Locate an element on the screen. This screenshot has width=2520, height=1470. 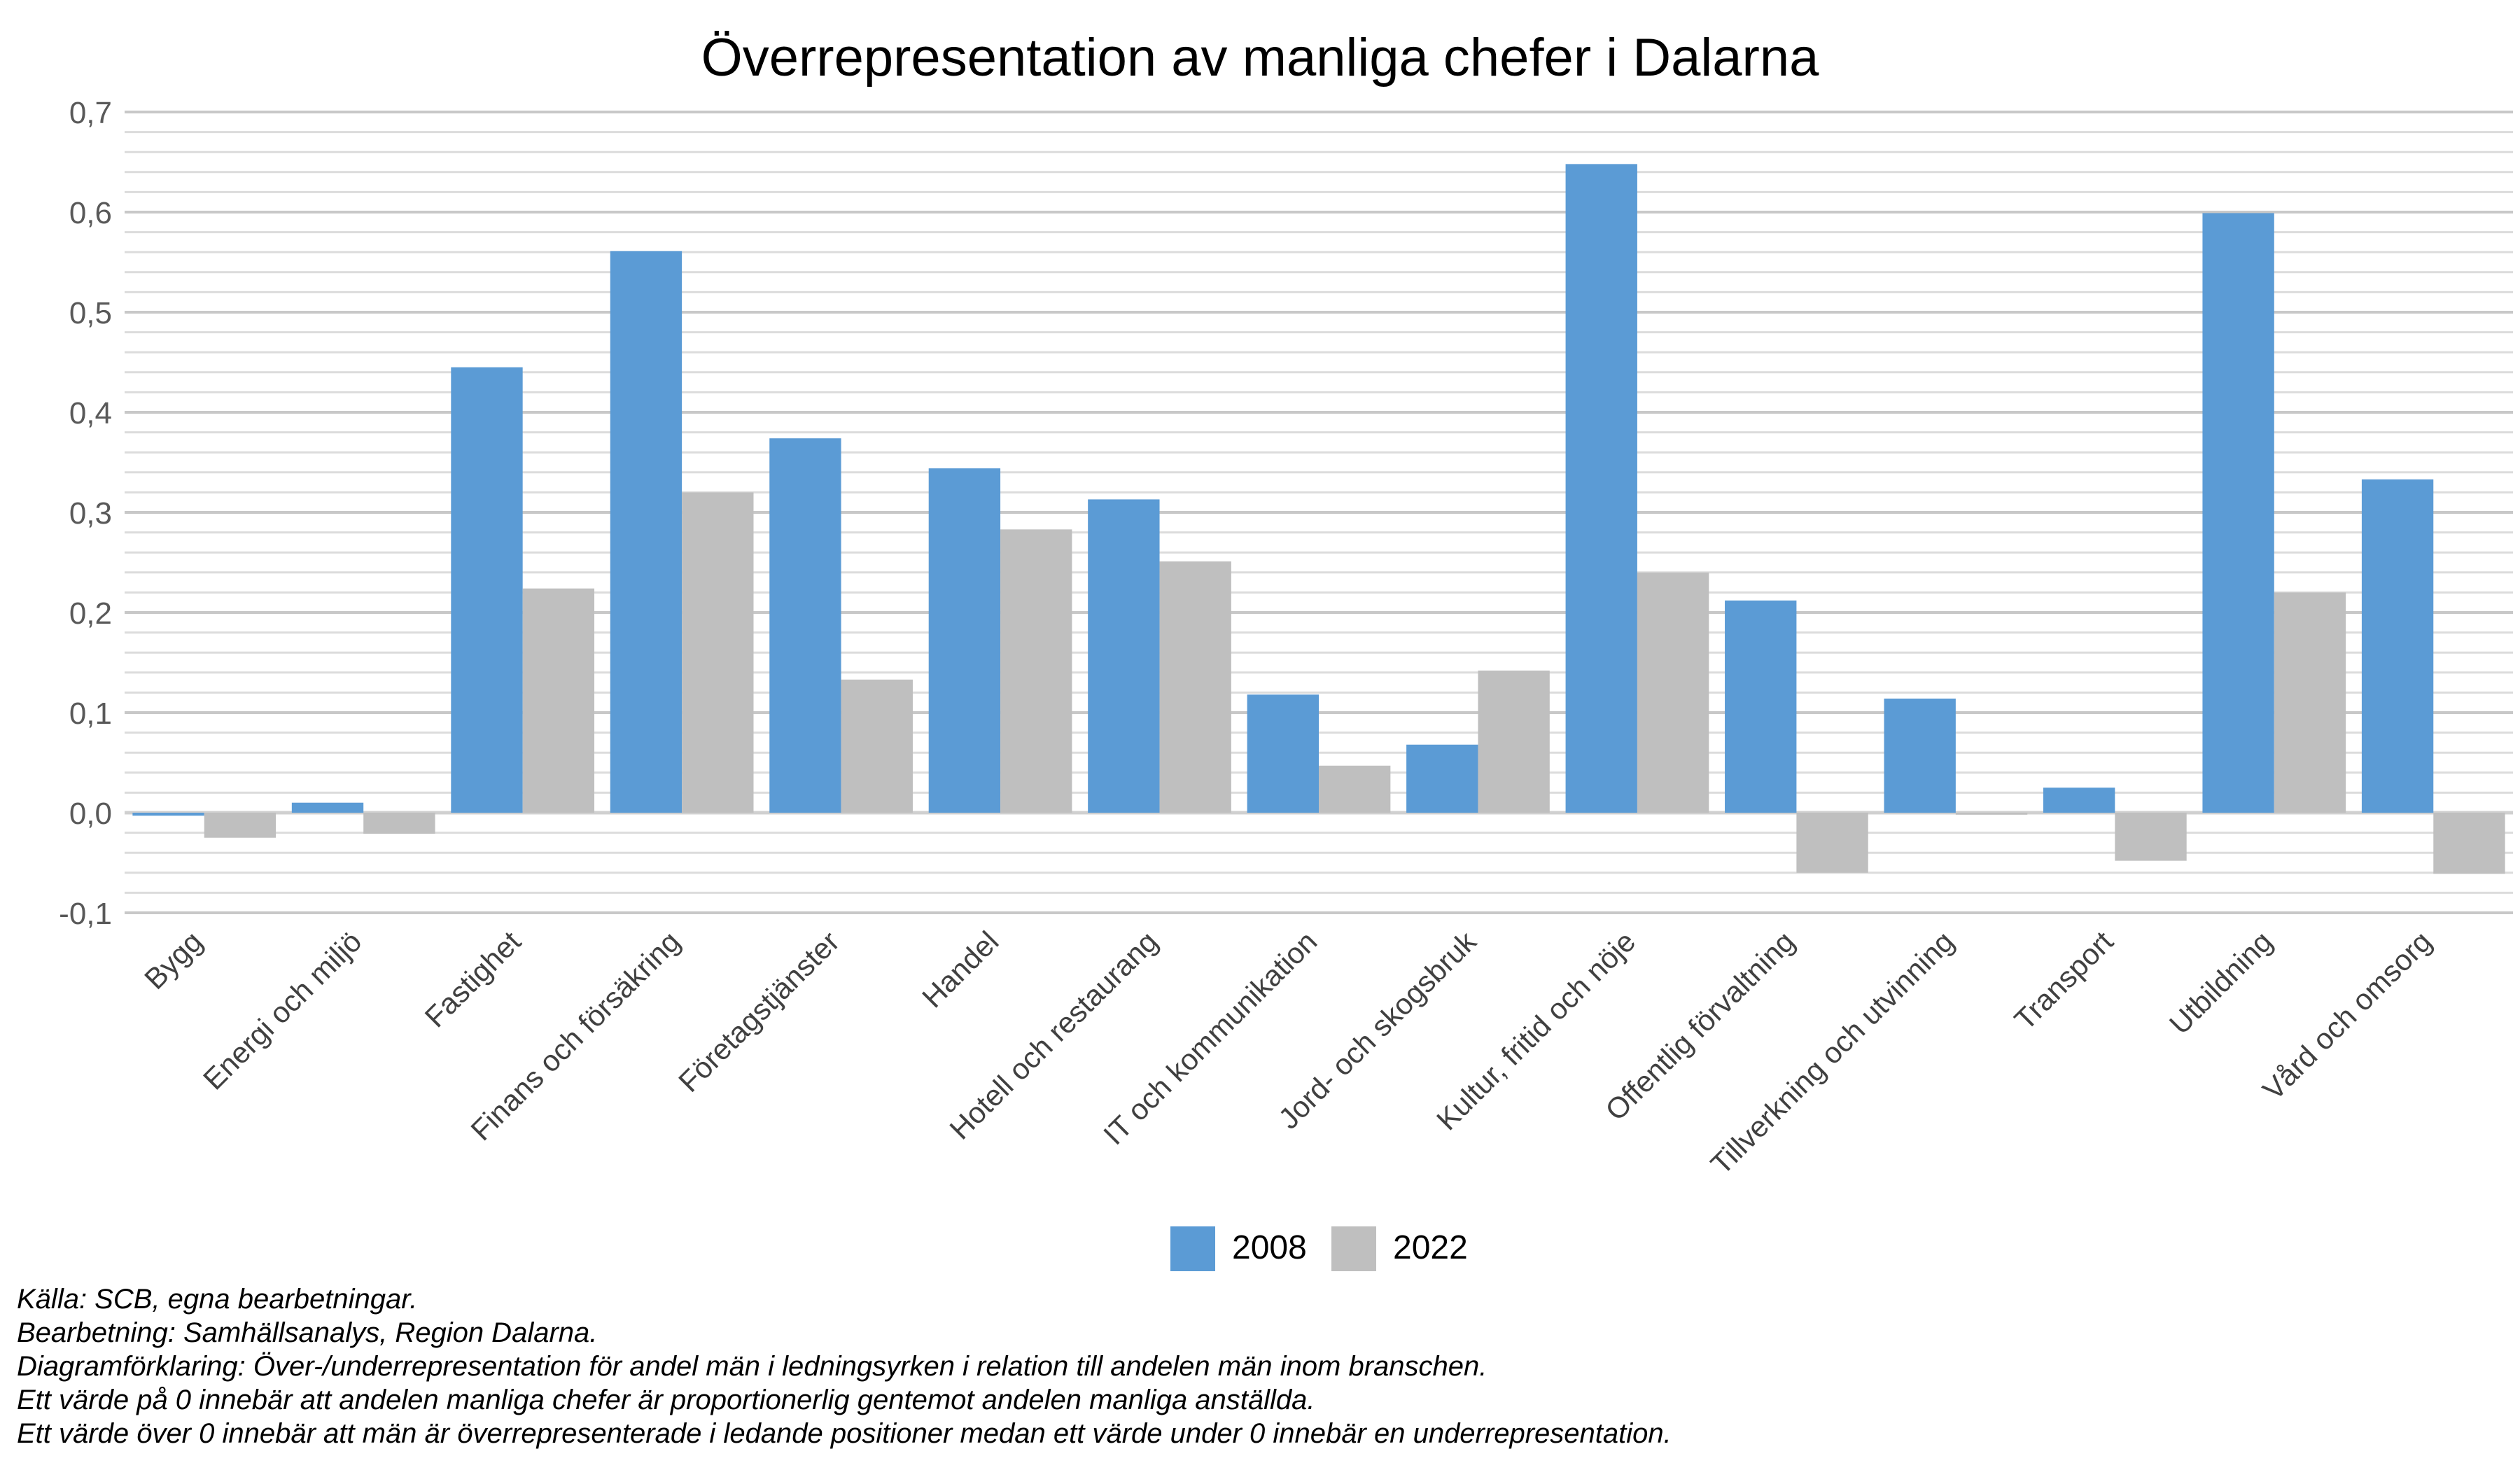
legend-label-2022: 2022 is located at coordinates (1430, 1247).